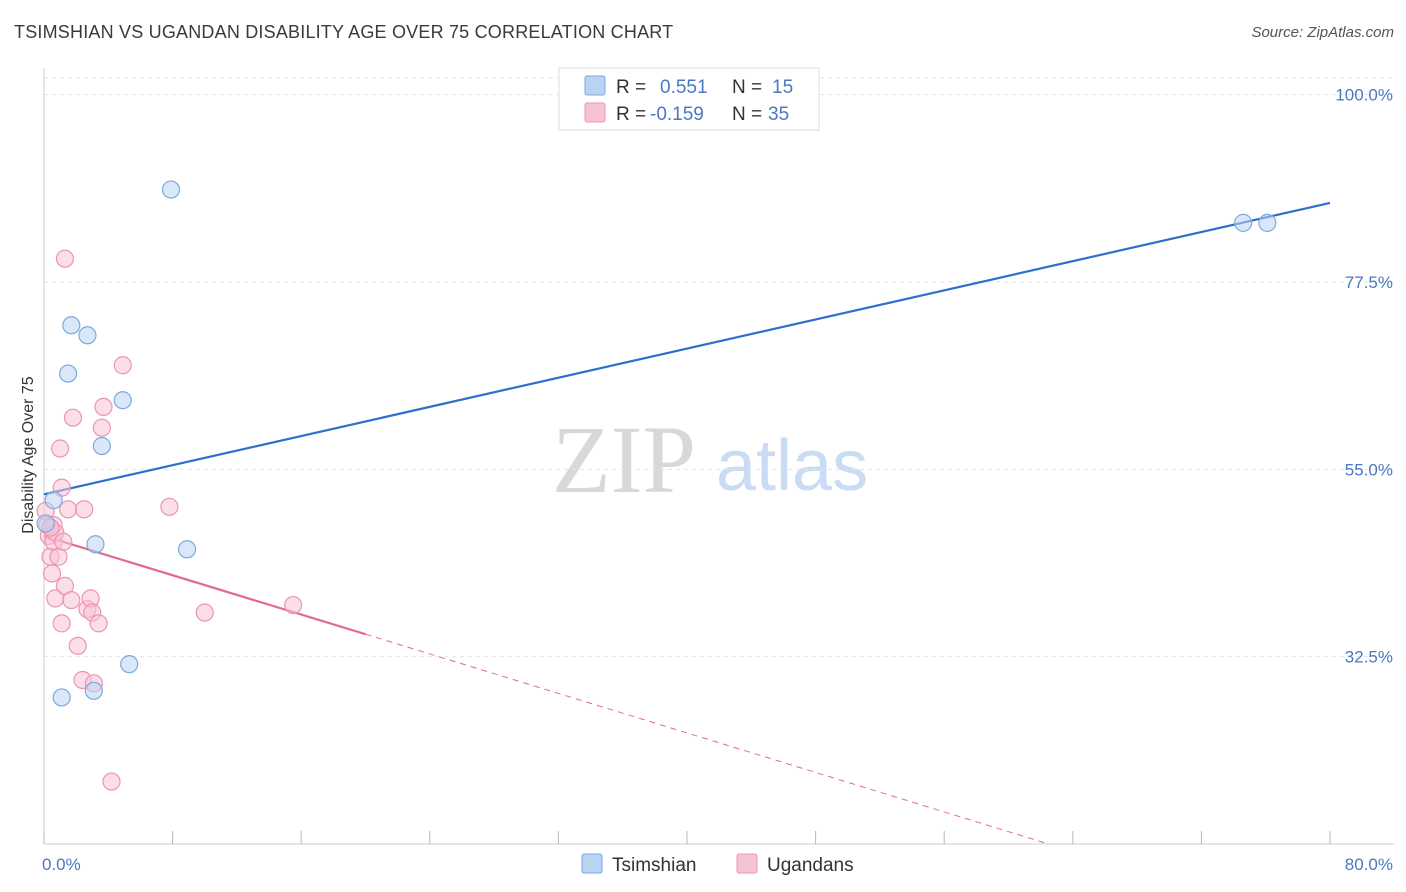  Describe the element at coordinates (592, 863) in the screenshot. I see `legend-bottom-swatch-tsimshian` at that location.